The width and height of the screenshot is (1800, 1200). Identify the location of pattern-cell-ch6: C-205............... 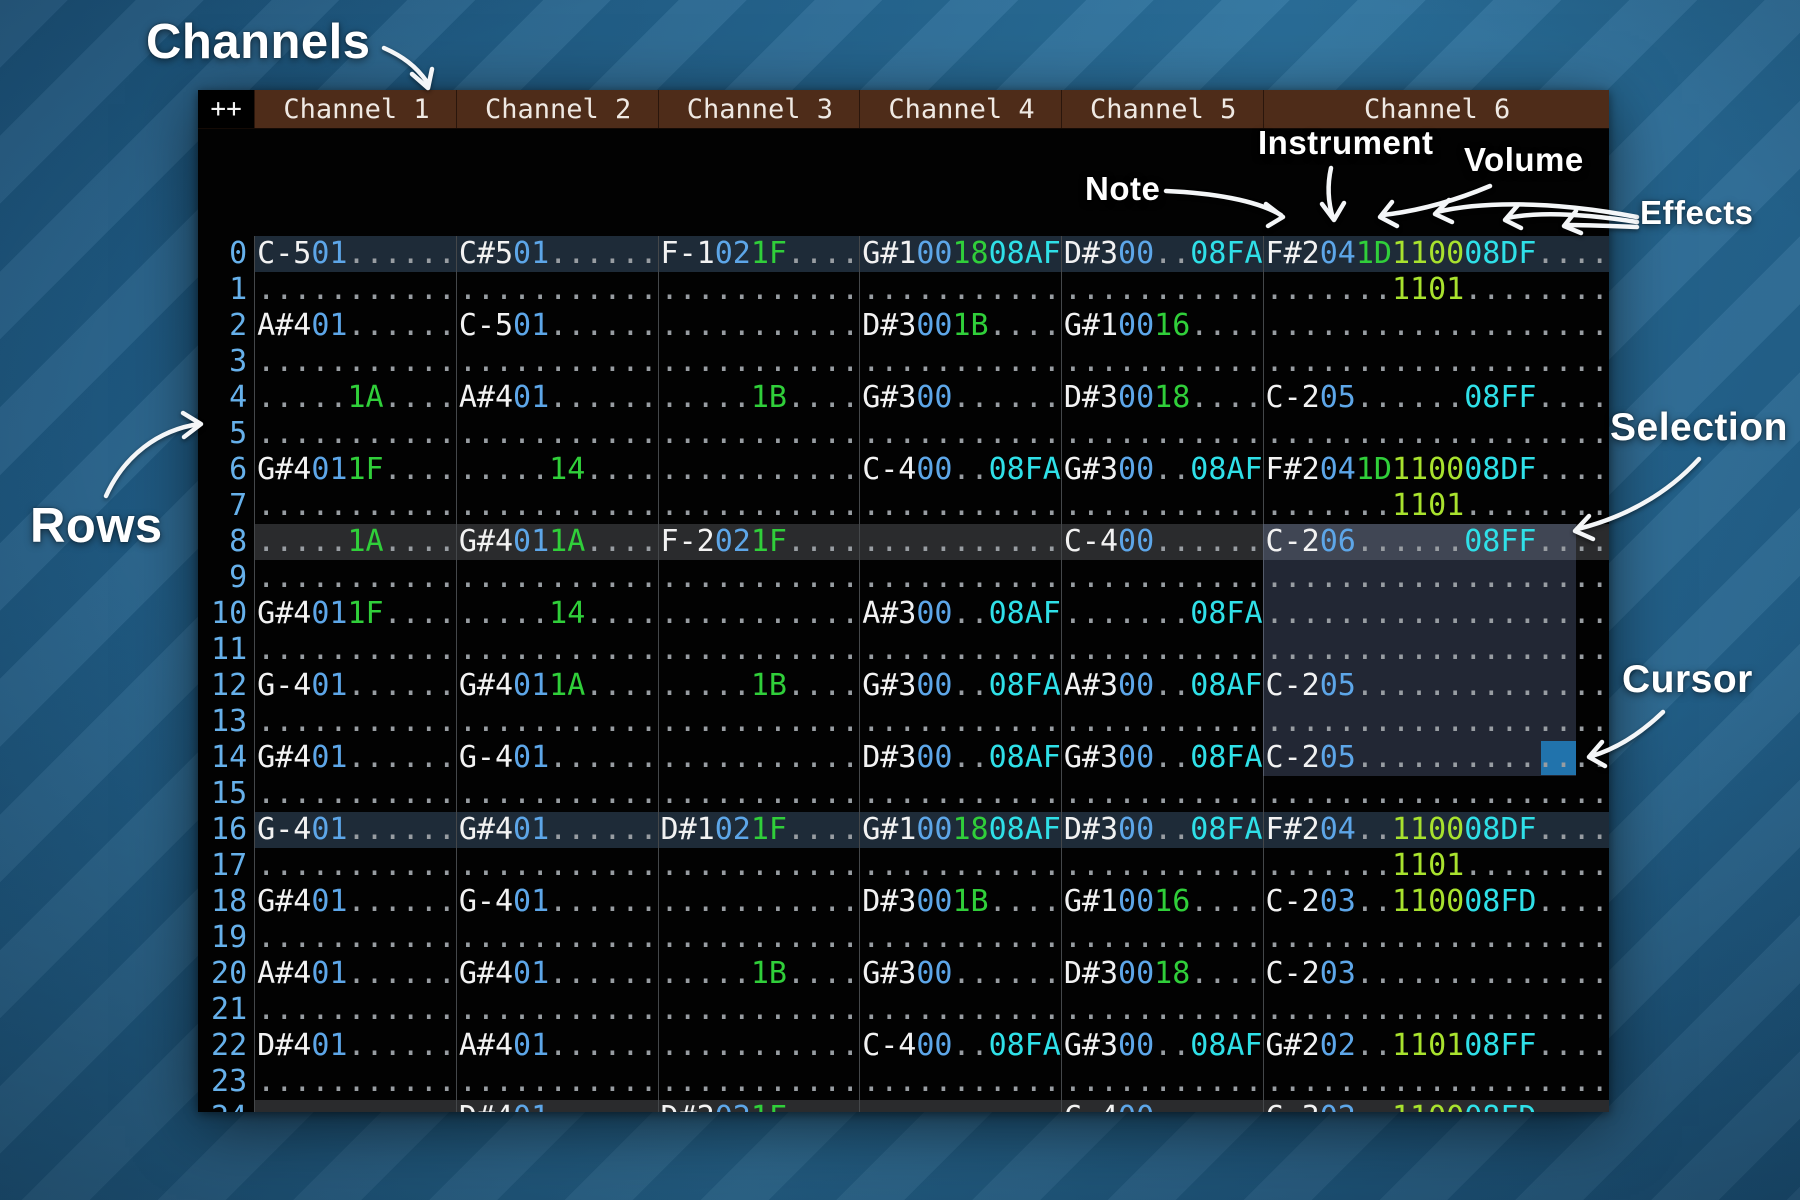
(1435, 758).